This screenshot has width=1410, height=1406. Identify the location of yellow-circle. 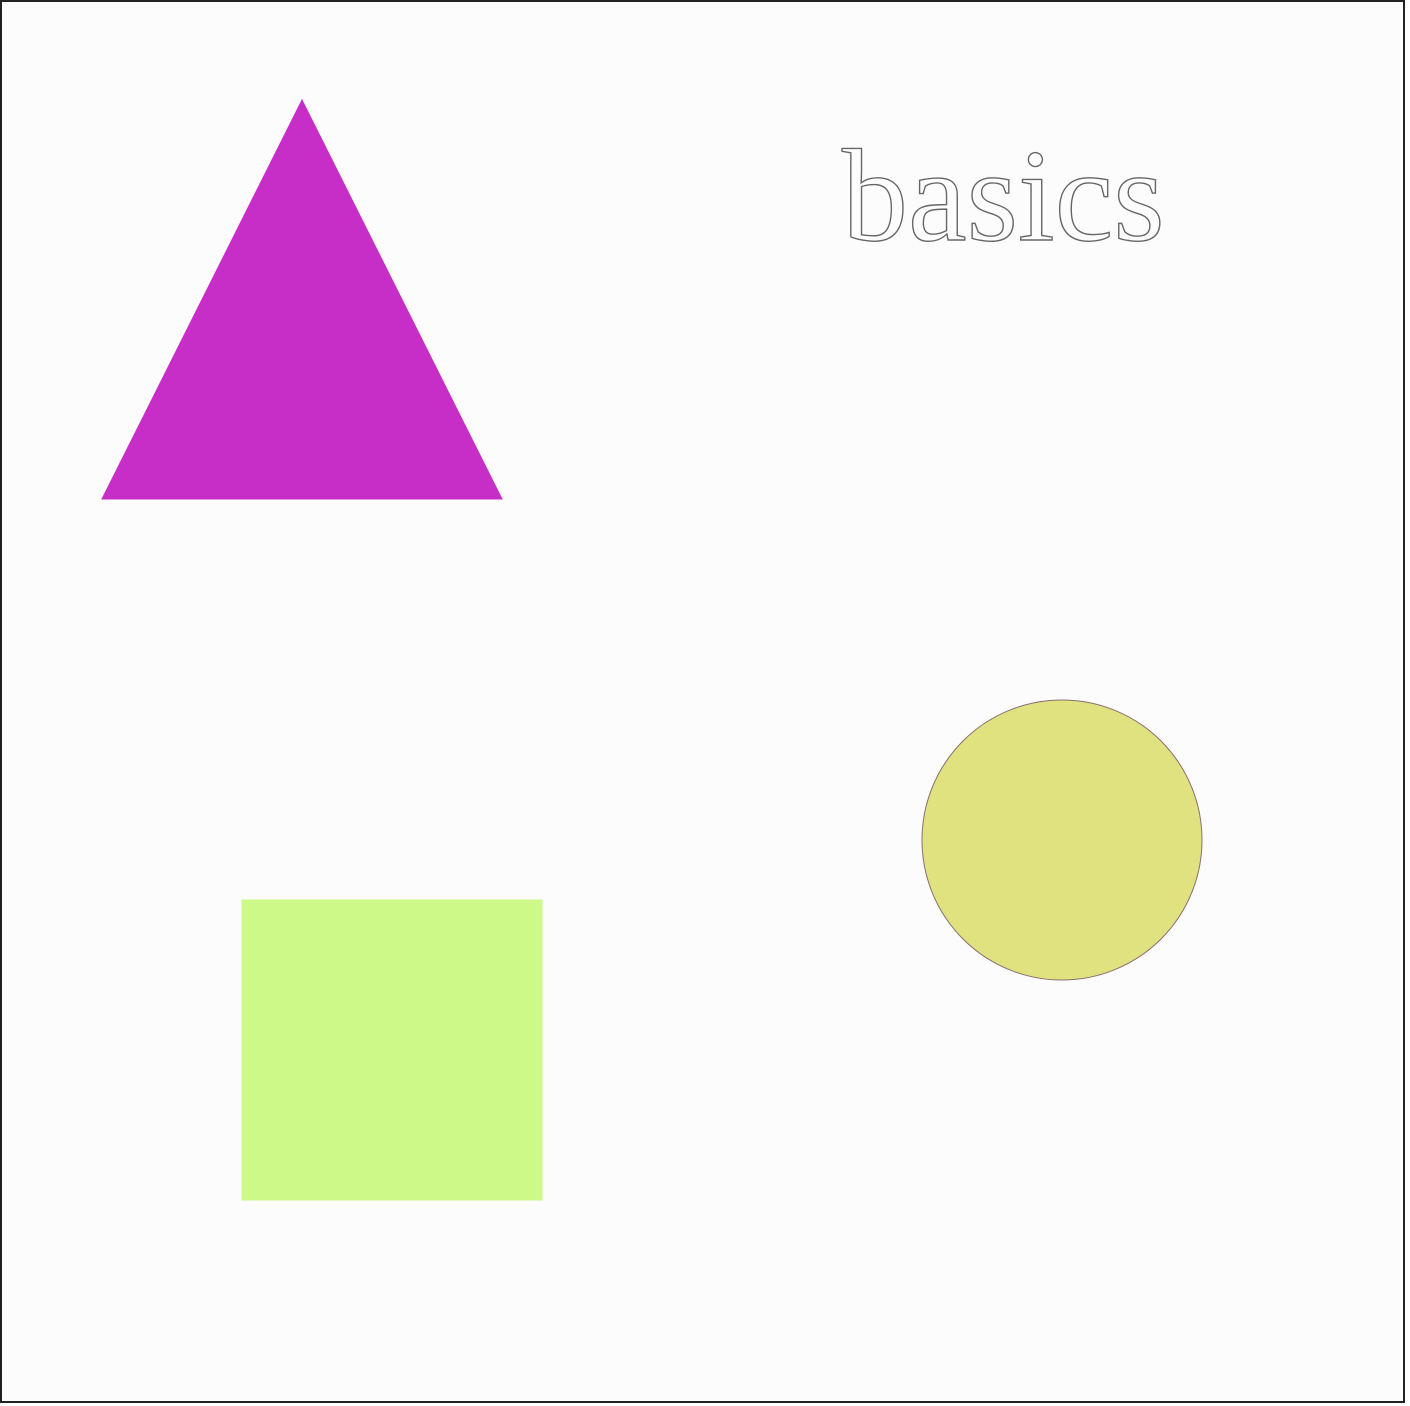
(1062, 840).